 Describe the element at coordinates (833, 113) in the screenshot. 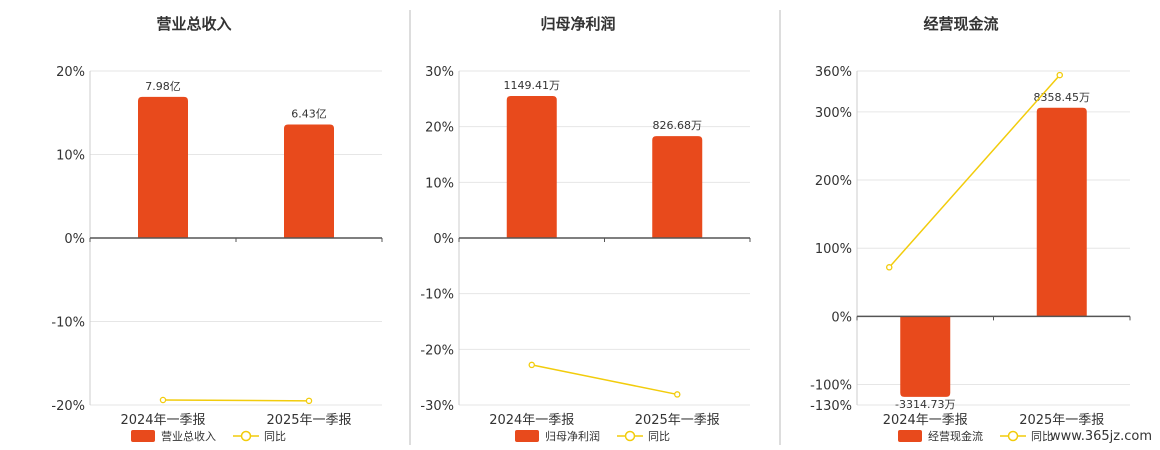

I see `y-tick-label: 300%` at that location.